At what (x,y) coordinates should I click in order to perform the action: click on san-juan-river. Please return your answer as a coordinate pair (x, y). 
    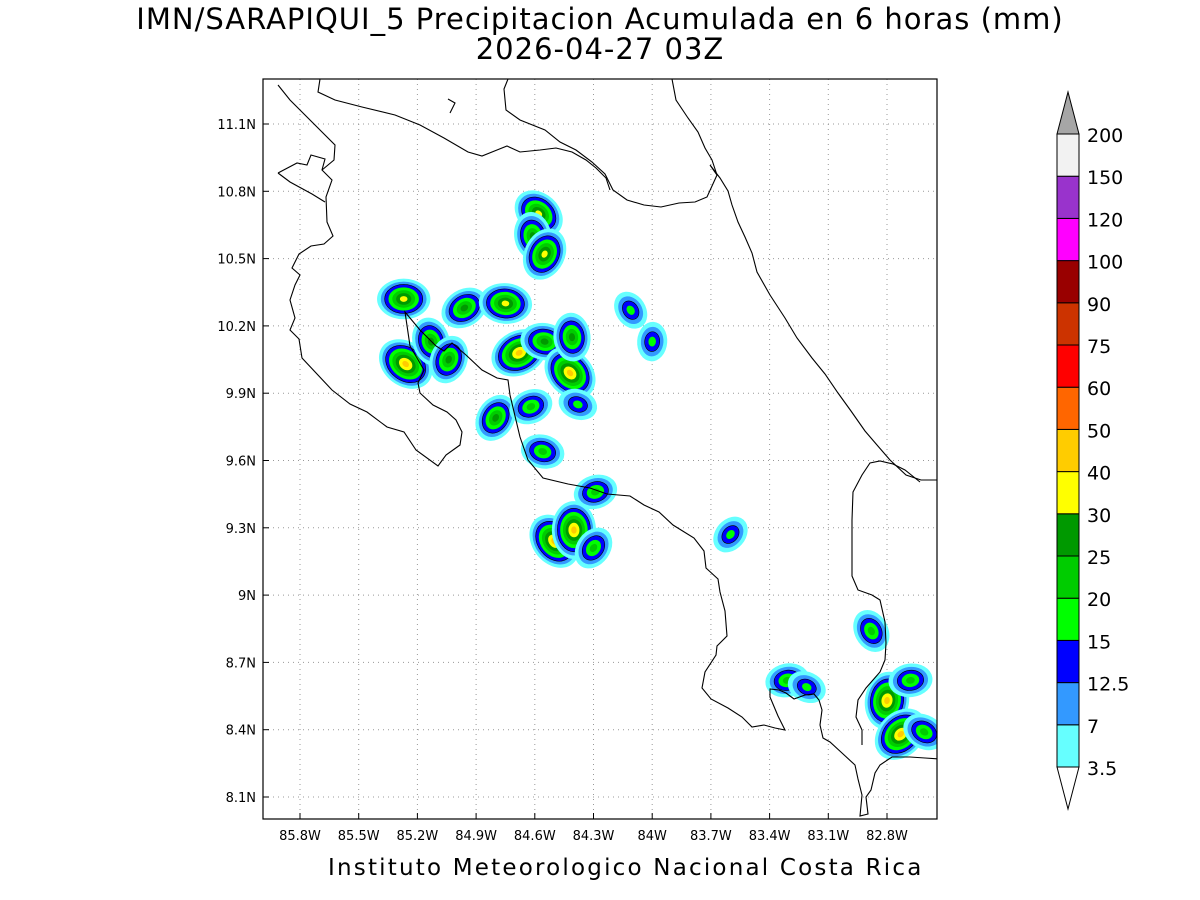
    Looking at the image, I should click on (694, 127).